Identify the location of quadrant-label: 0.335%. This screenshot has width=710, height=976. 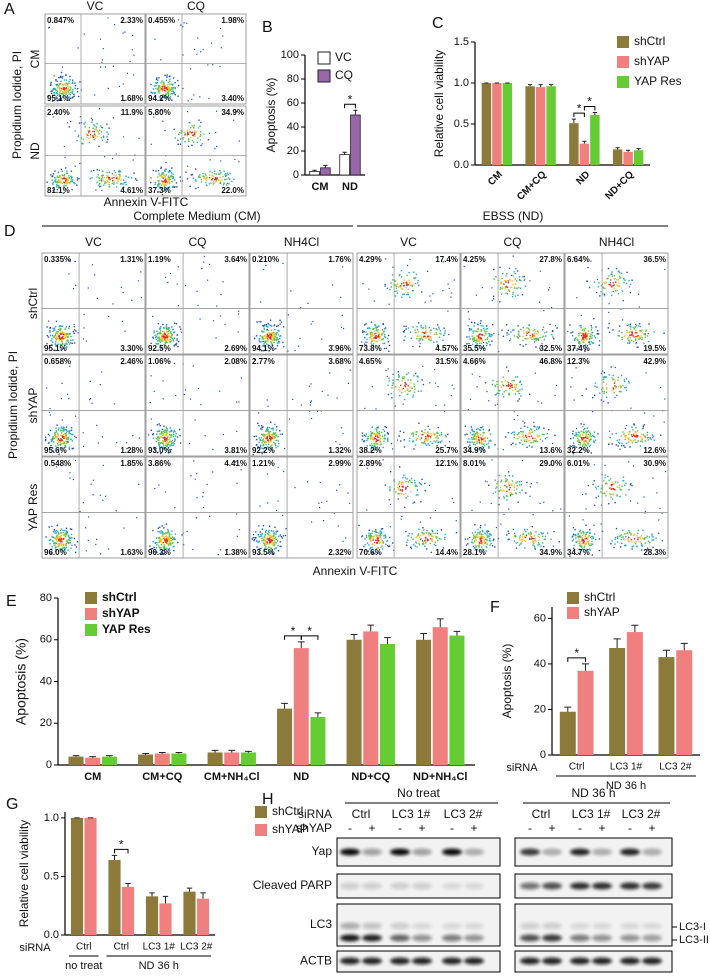
(57, 259).